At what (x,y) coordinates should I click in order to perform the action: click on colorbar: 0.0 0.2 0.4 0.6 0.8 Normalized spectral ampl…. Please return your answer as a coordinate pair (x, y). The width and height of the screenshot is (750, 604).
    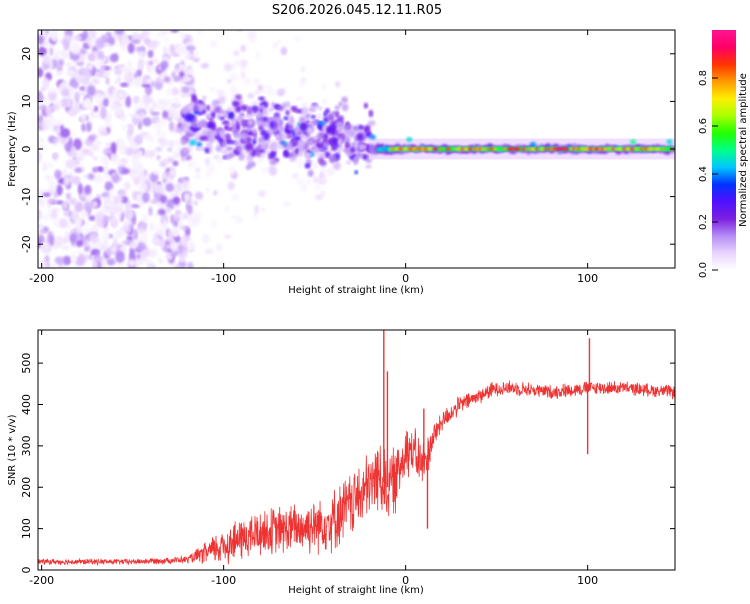
    Looking at the image, I should click on (723, 154).